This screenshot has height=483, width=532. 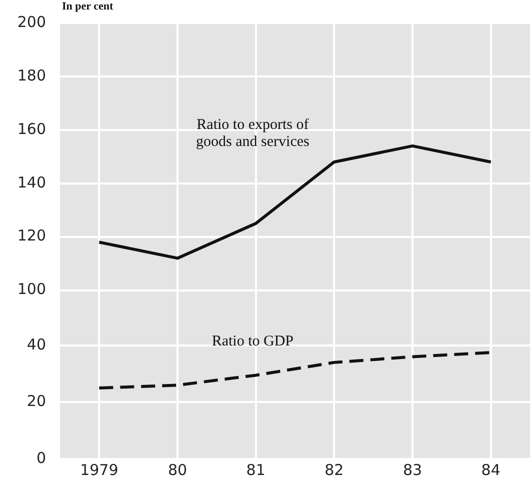 What do you see at coordinates (99, 469) in the screenshot?
I see `x-tick-label: 1979` at bounding box center [99, 469].